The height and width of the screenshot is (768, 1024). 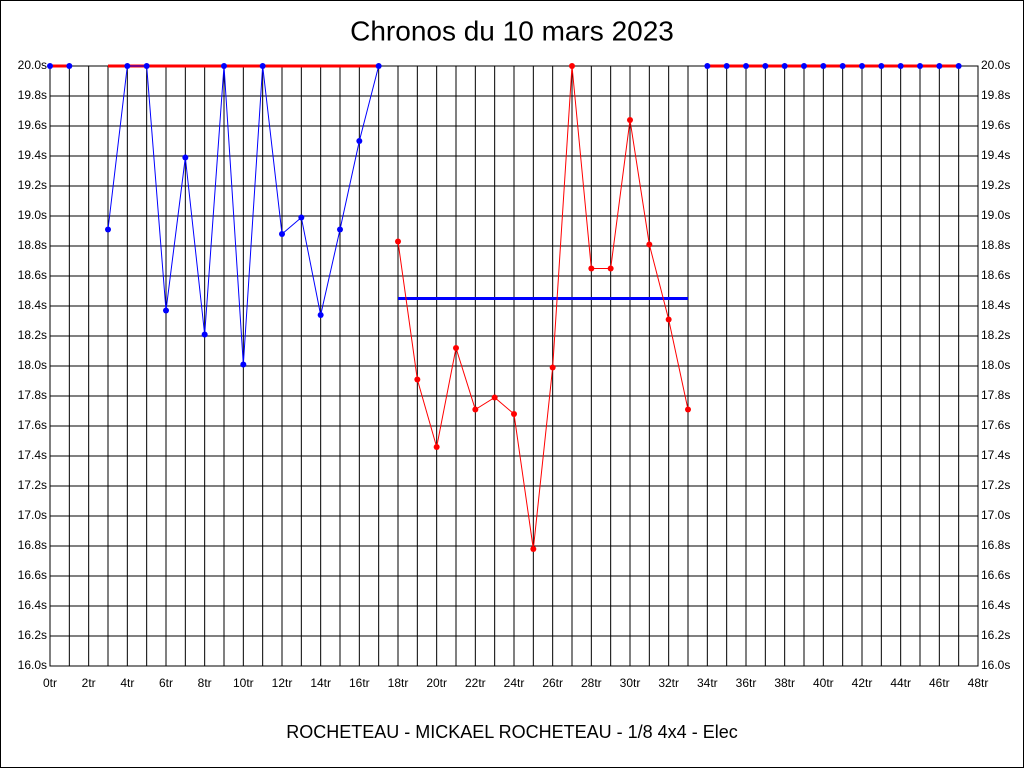 I want to click on x-tick-label: 34tr, so click(x=707, y=683).